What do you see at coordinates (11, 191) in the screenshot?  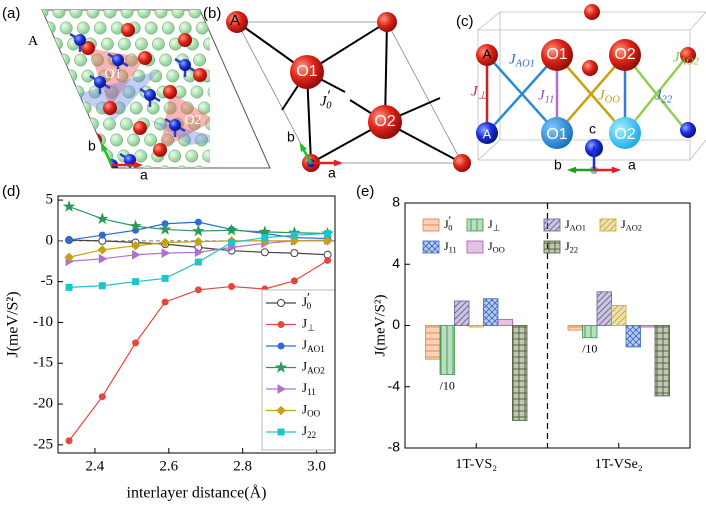 I see `panel-label: (d)` at bounding box center [11, 191].